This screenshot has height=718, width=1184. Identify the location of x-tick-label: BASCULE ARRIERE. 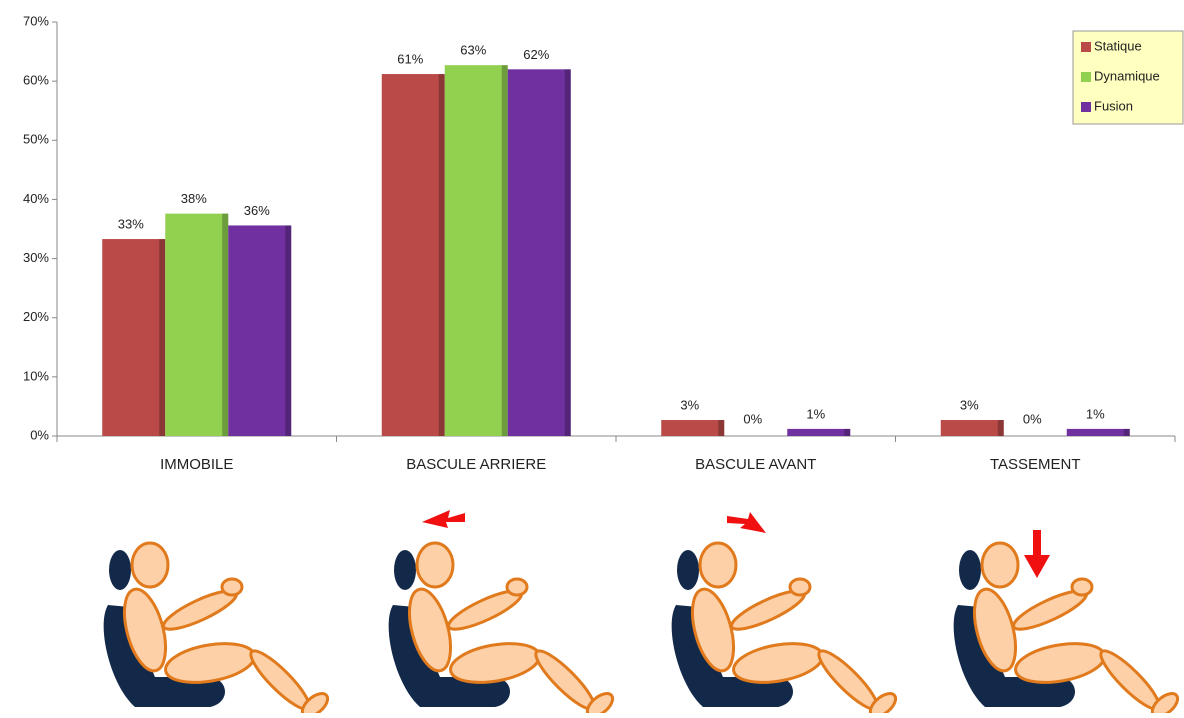
(476, 464).